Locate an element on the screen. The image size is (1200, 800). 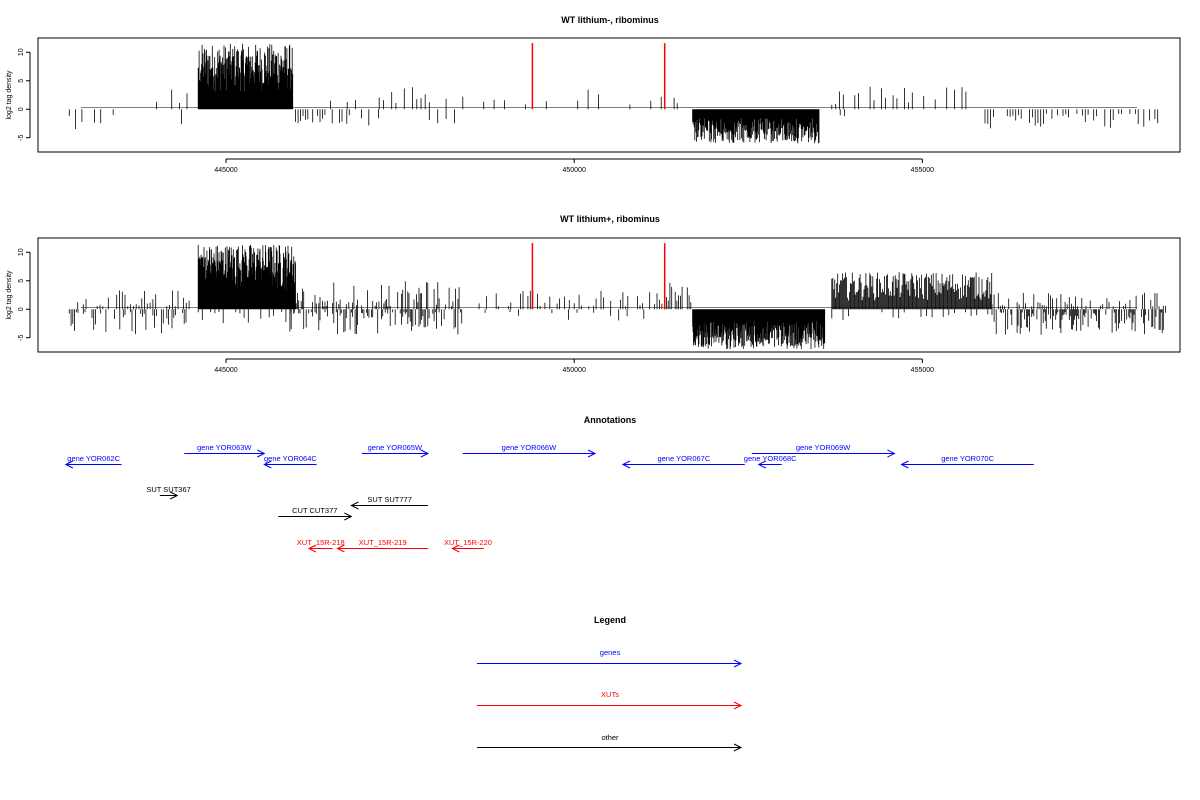
feature-label: gene YOR070C is located at coordinates (967, 458).